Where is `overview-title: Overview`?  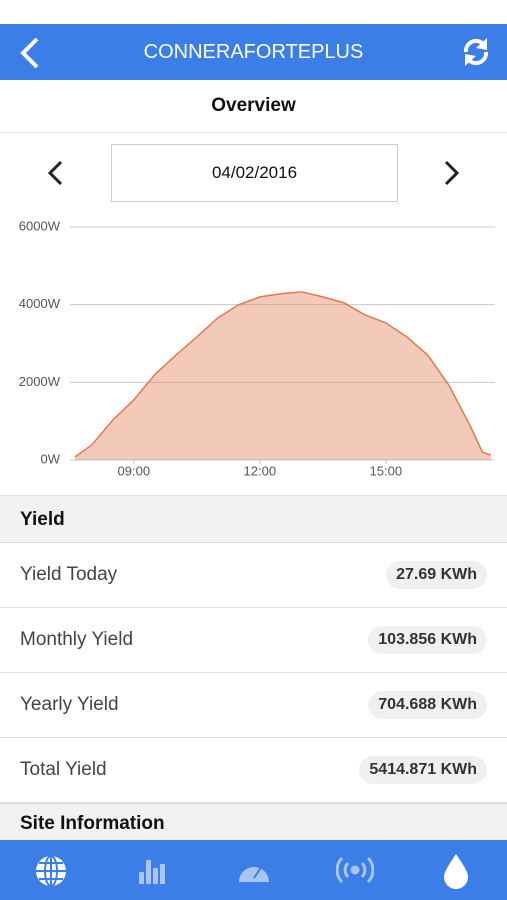
overview-title: Overview is located at coordinates (253, 106).